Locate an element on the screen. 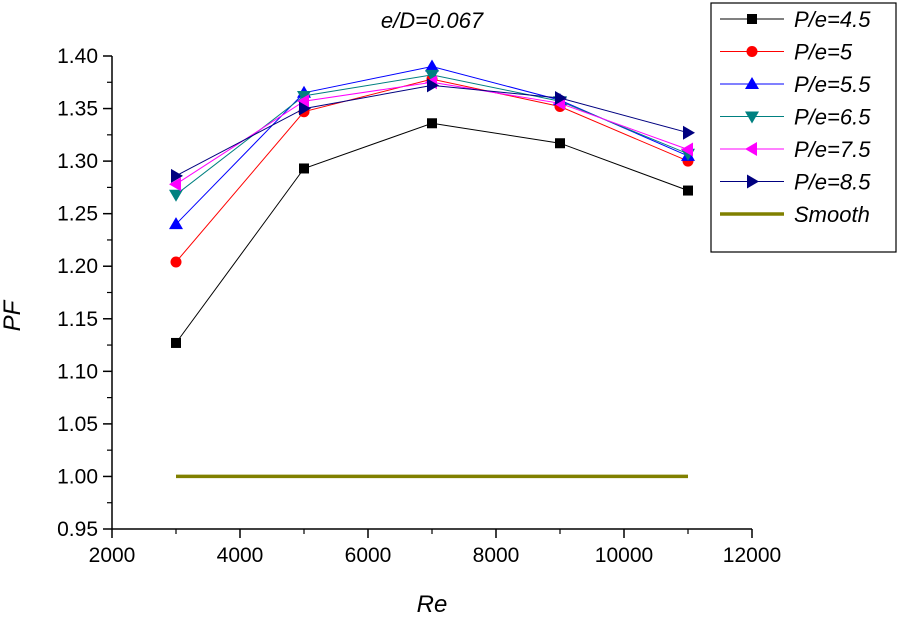 Image resolution: width=899 pixels, height=617 pixels. y-tick-label: 1.10 is located at coordinates (77, 371).